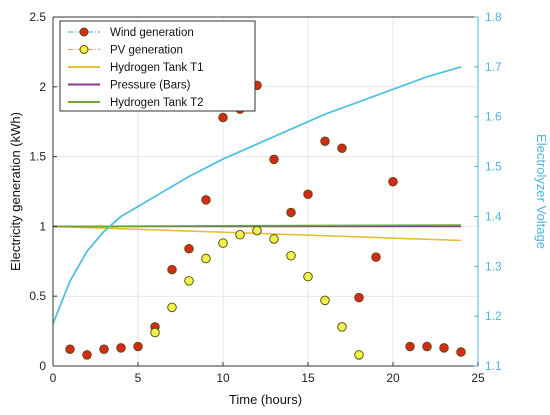 The image size is (550, 415). I want to click on x-tick-label: 25, so click(478, 378).